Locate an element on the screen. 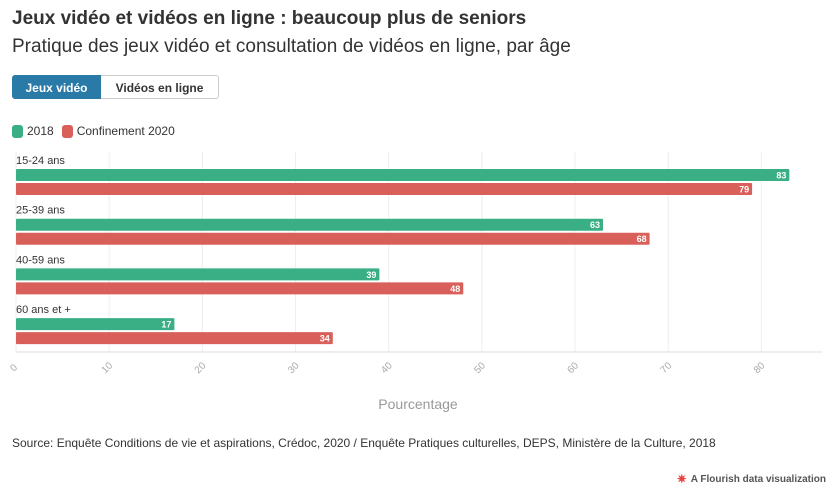 This screenshot has height=496, width=838. x-tick-label: 70 is located at coordinates (667, 368).